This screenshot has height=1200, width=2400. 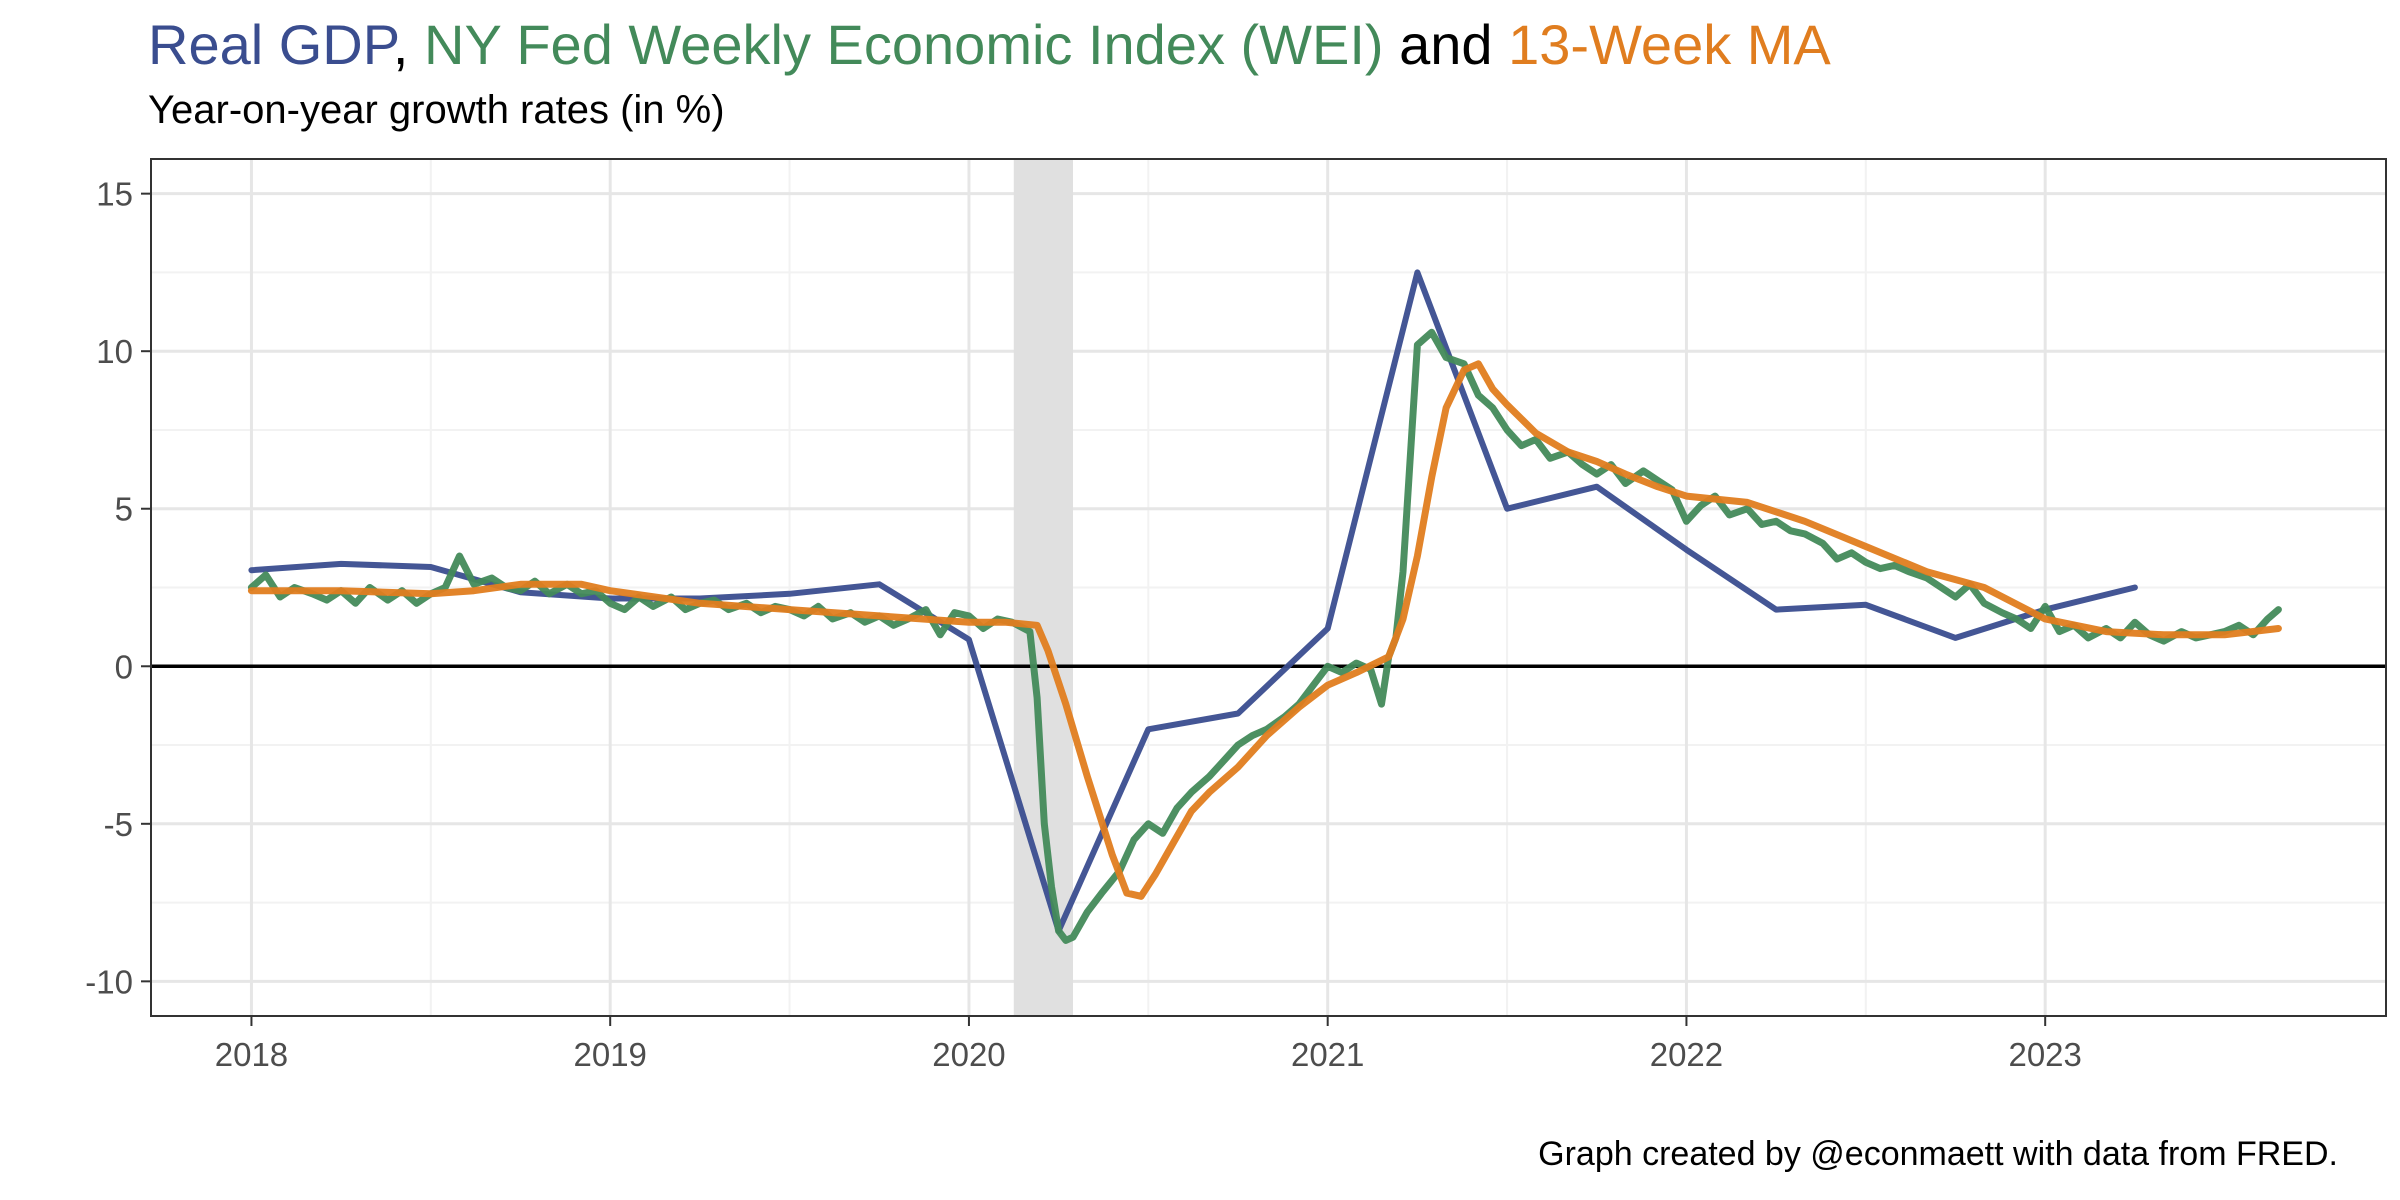 What do you see at coordinates (436, 110) in the screenshot?
I see `chart-subtitle: Year-on-year growth rates (in %)` at bounding box center [436, 110].